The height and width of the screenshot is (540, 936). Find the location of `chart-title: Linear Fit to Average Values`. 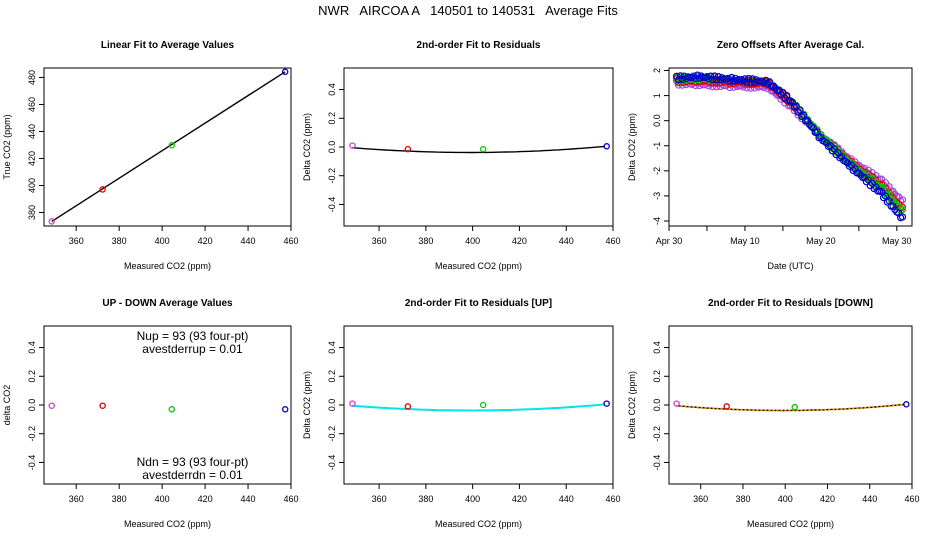

chart-title: Linear Fit to Average Values is located at coordinates (168, 45).